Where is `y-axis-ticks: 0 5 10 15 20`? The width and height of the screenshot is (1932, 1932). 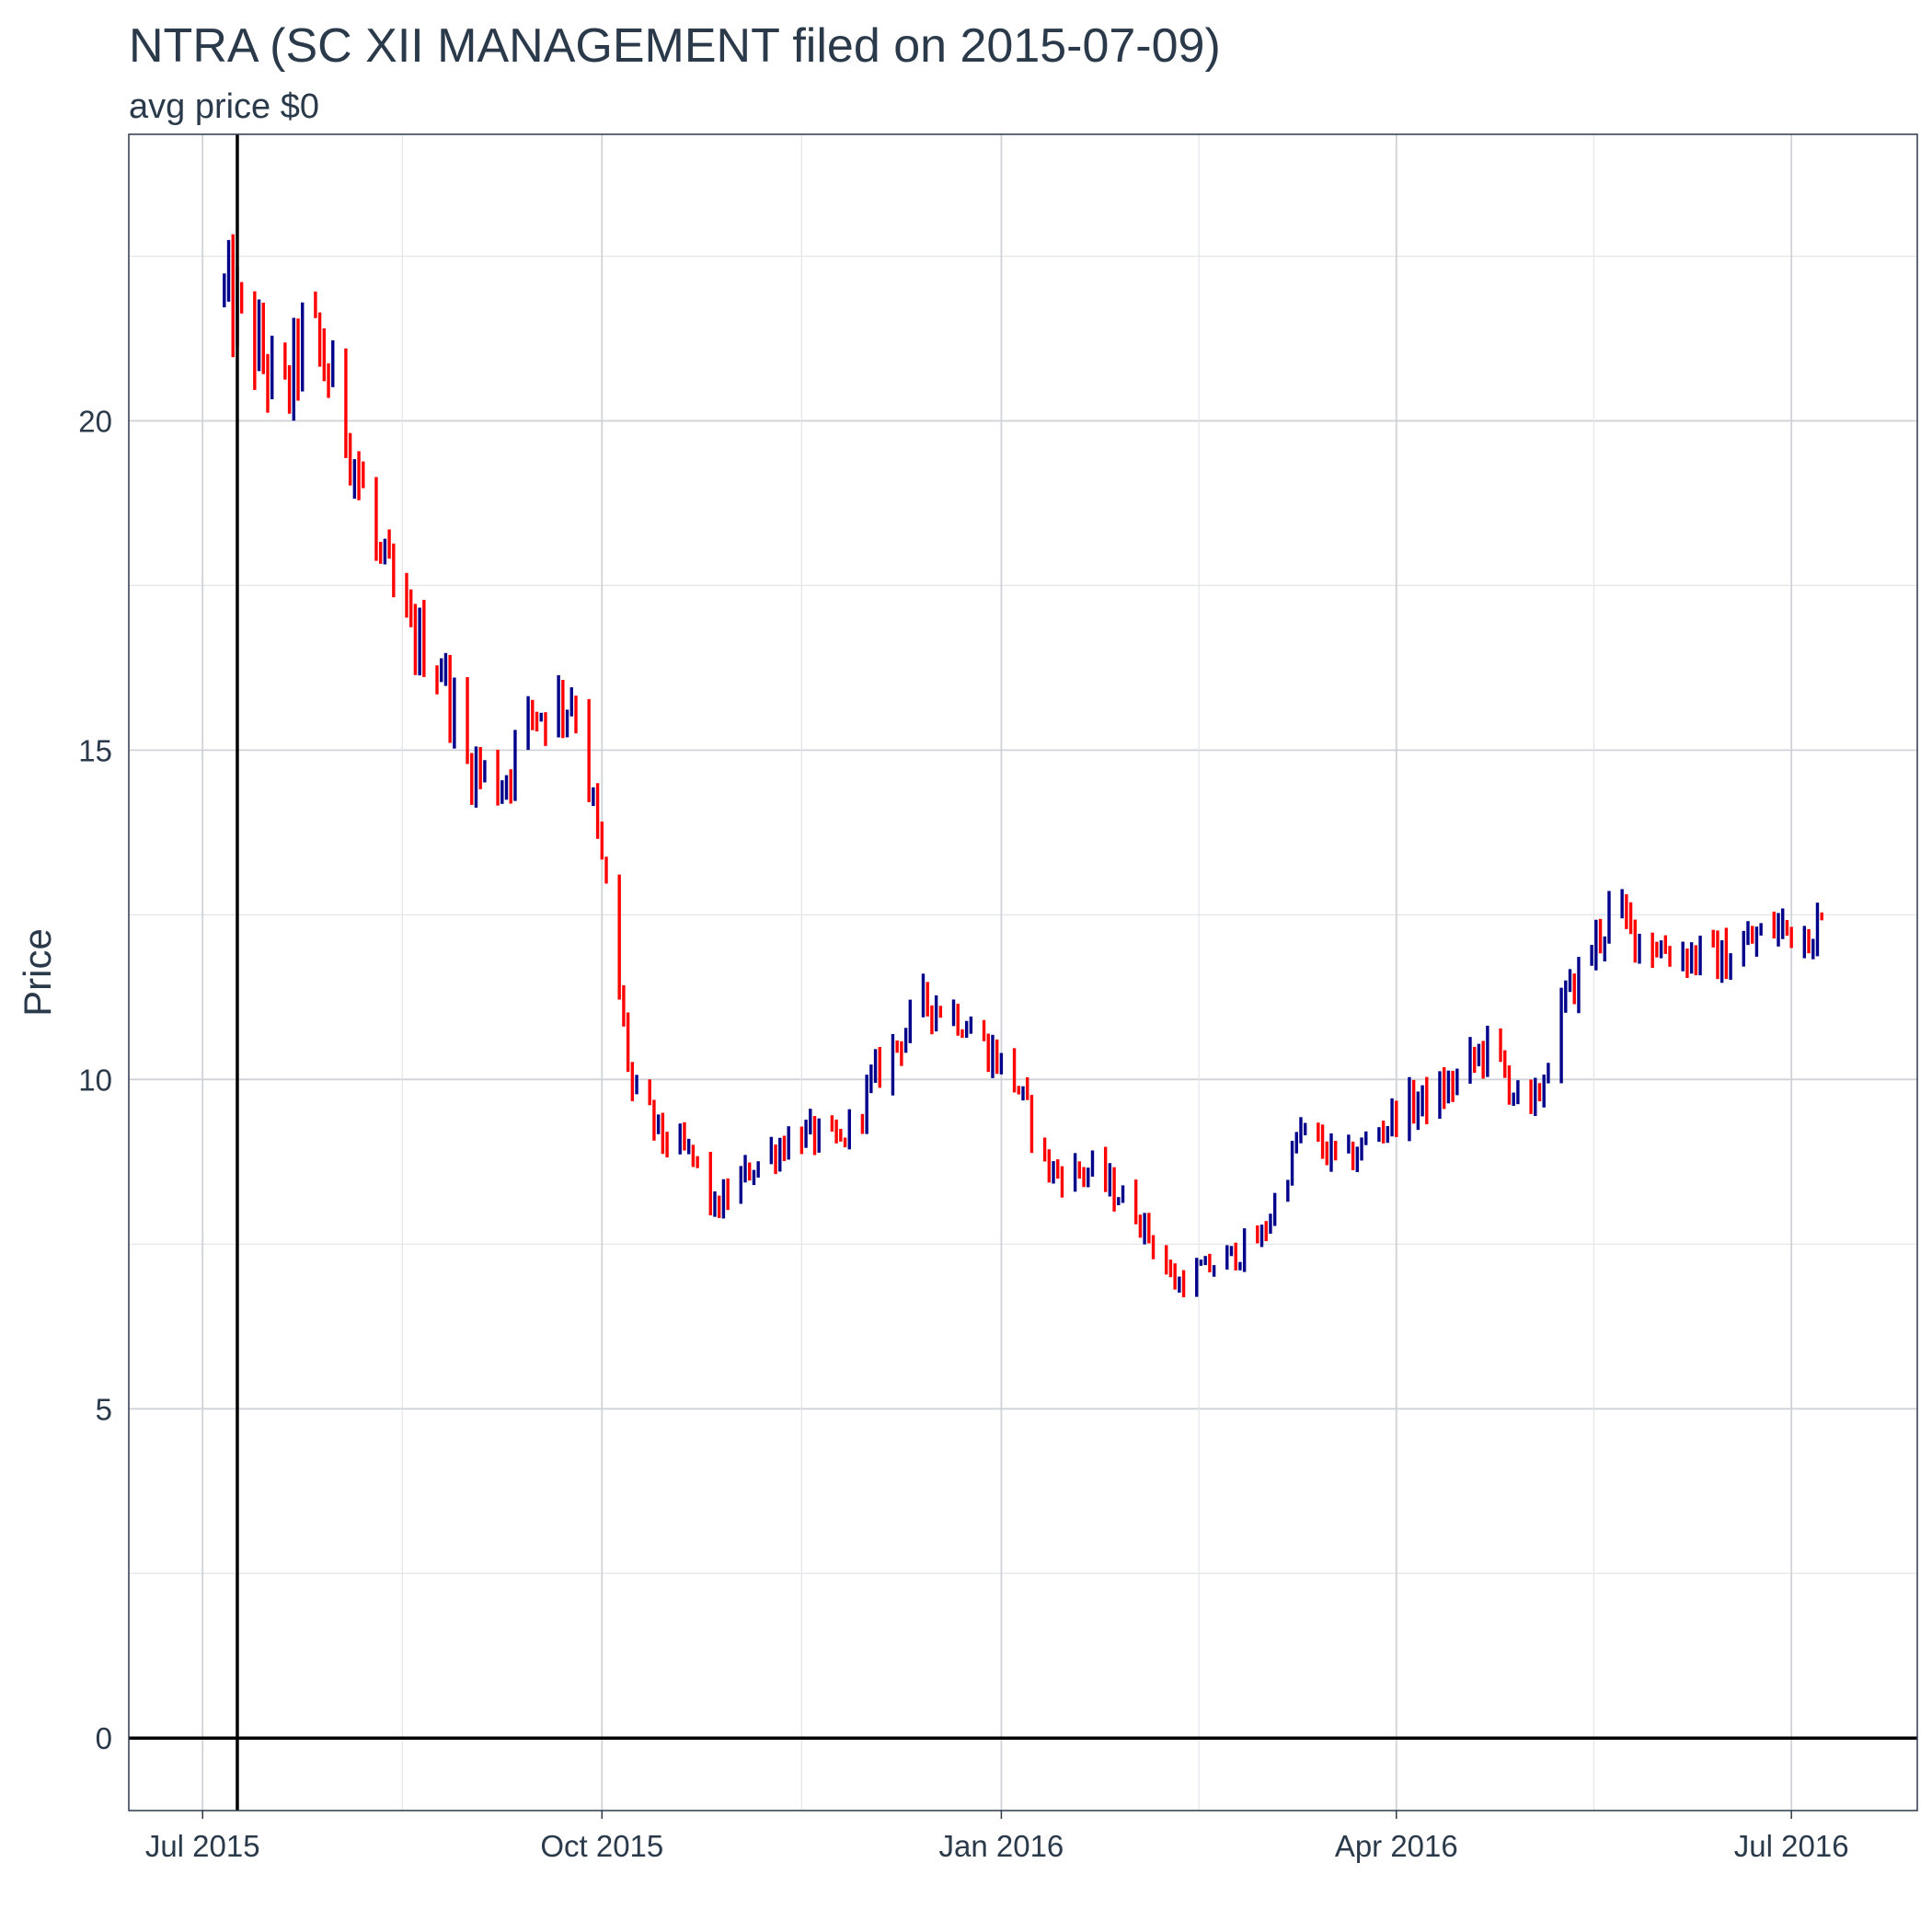
y-axis-ticks: 0 5 10 15 20 is located at coordinates (95, 1079).